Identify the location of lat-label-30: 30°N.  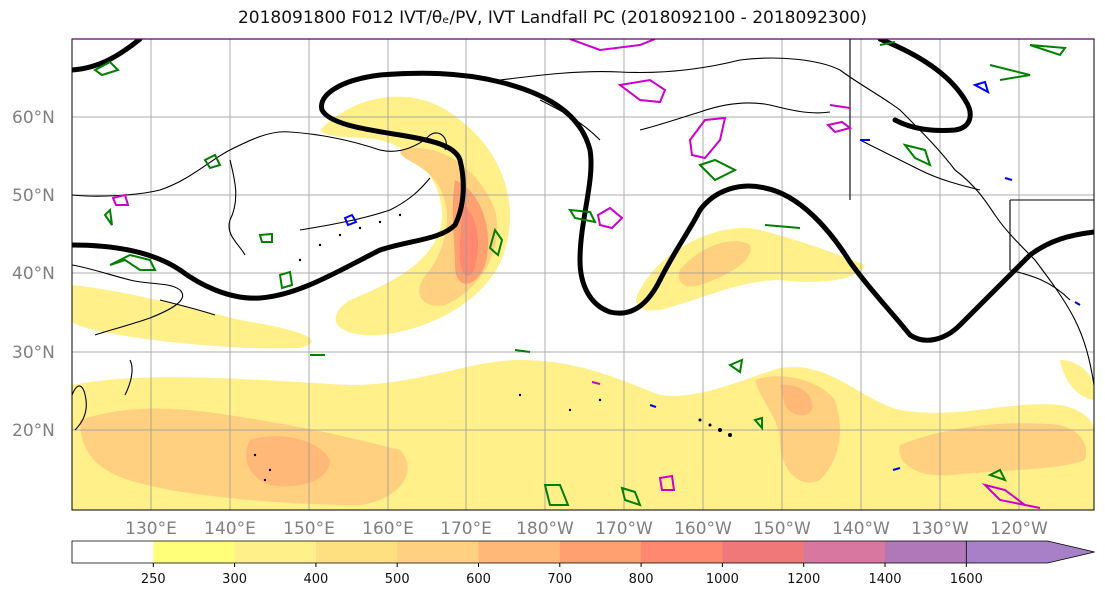
(33, 353).